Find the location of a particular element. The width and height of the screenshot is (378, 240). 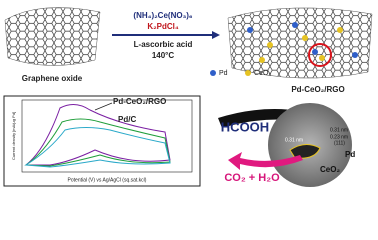

highlight-circle is located at coordinates (320, 55).